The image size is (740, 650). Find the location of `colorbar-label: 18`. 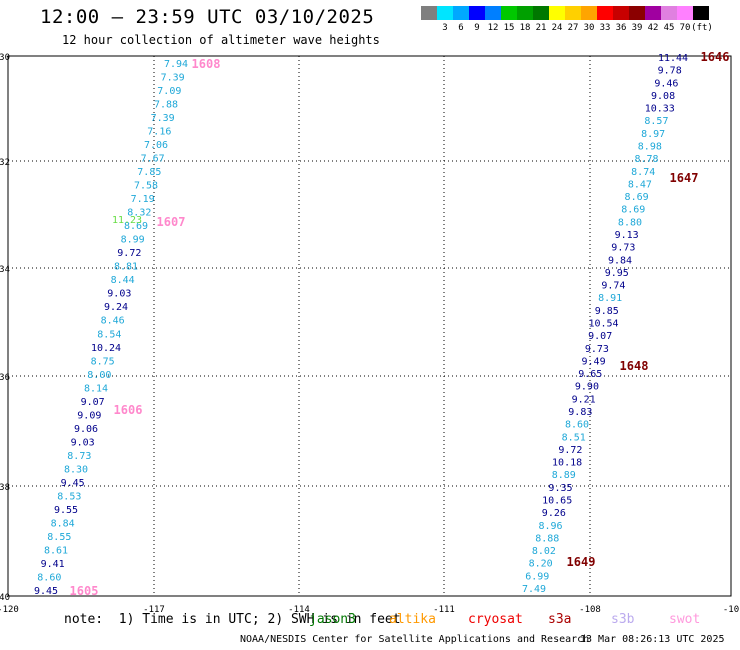

colorbar-label: 18 is located at coordinates (525, 28).